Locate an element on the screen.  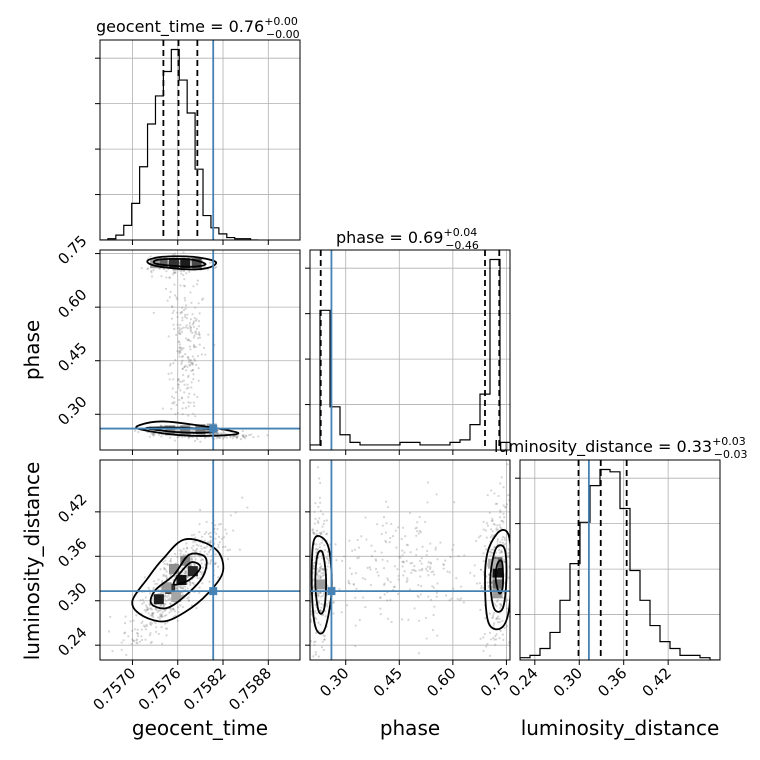
density-cell is located at coordinates (181, 580).